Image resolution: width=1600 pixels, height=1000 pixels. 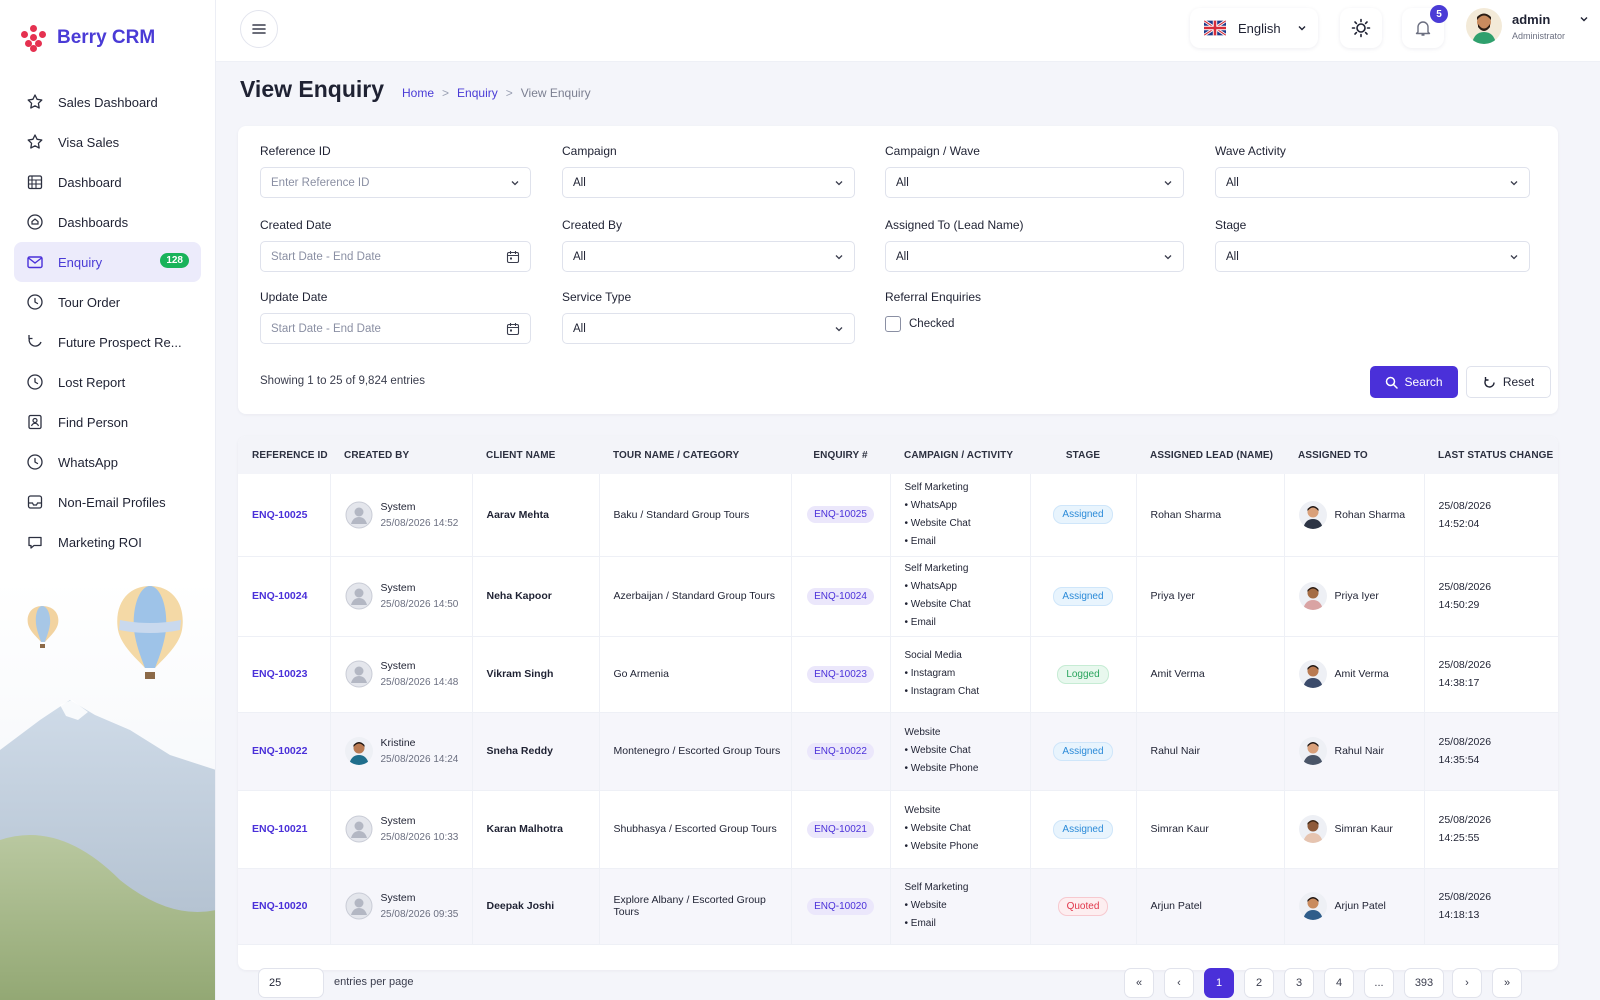 I want to click on reference-id-link: ENQ-10021, so click(x=280, y=829).